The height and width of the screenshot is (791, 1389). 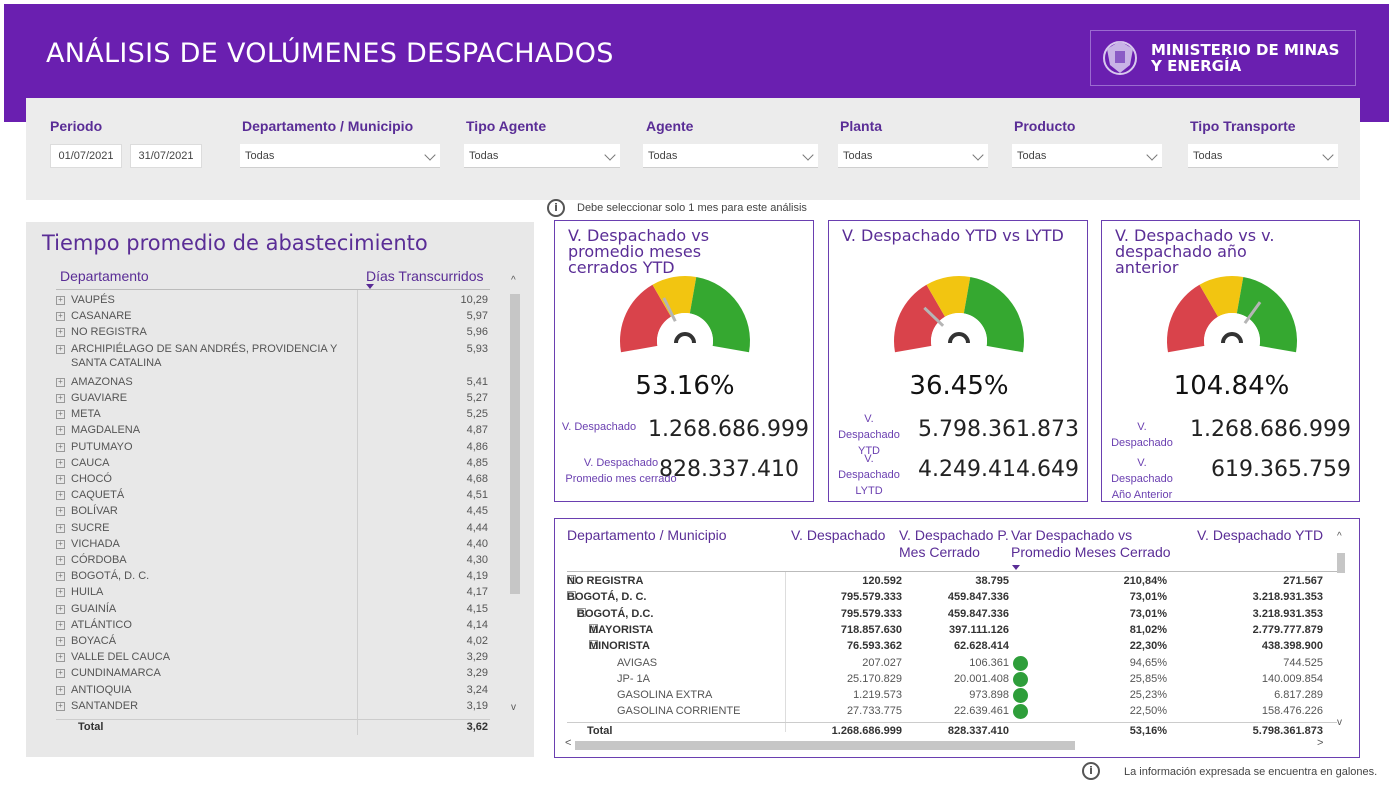 I want to click on scroll-right-icon: >, so click(x=1320, y=743).